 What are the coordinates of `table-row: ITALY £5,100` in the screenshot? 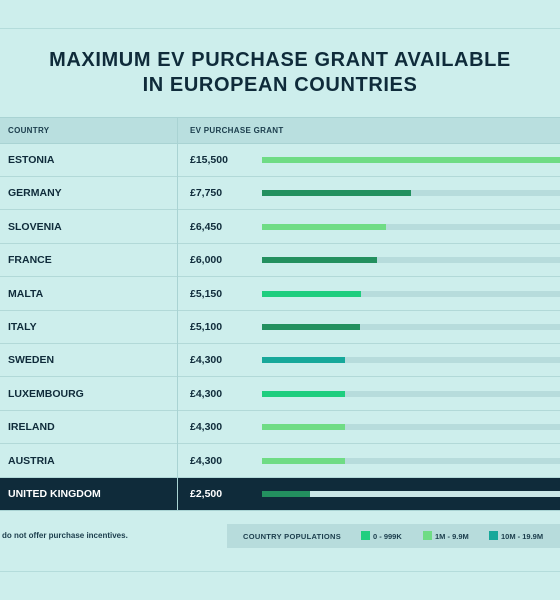 It's located at (280, 327).